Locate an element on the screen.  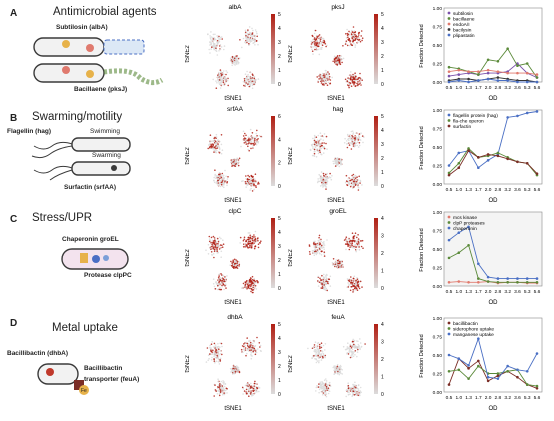
x-tick: 3.6 is located at coordinates (517, 190).